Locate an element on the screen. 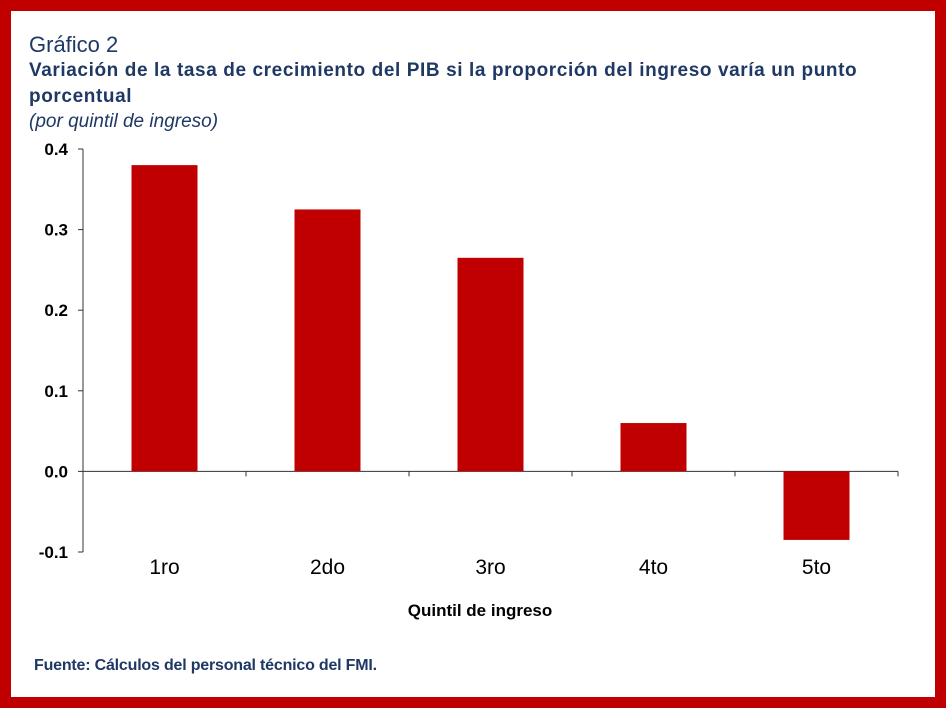 The height and width of the screenshot is (708, 946). bar-1ro is located at coordinates (164, 318).